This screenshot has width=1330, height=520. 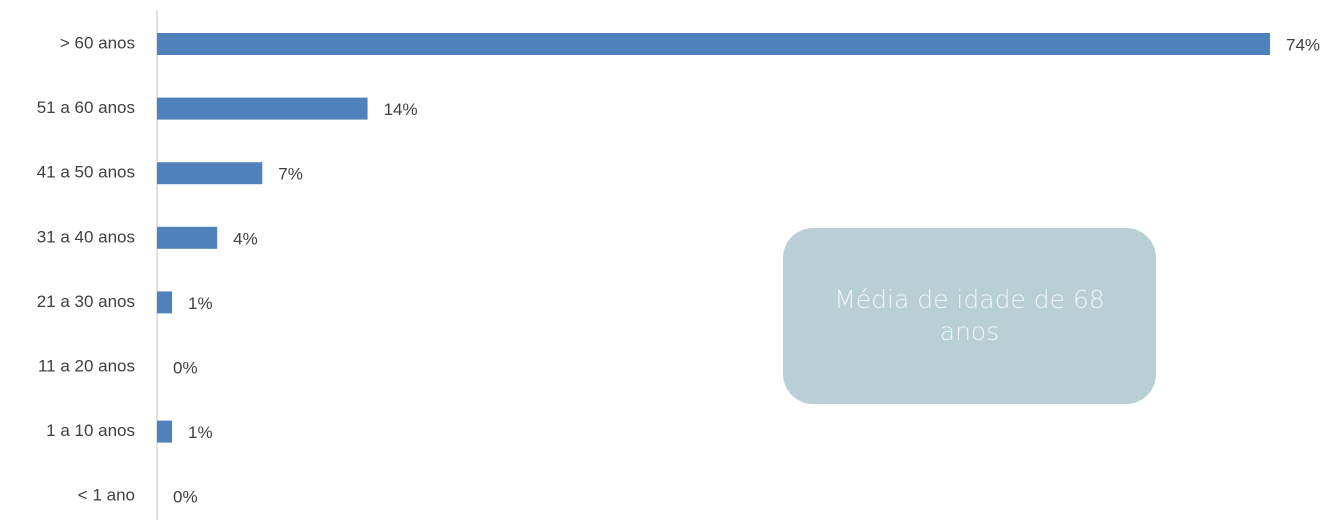 What do you see at coordinates (106, 495) in the screenshot?
I see `y-tick-label: < 1 ano` at bounding box center [106, 495].